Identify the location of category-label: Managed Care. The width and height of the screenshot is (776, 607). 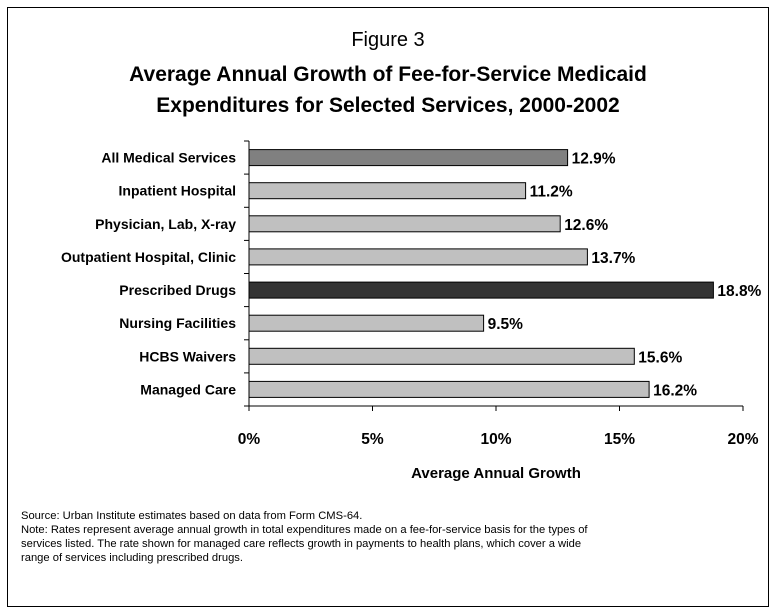
(188, 389).